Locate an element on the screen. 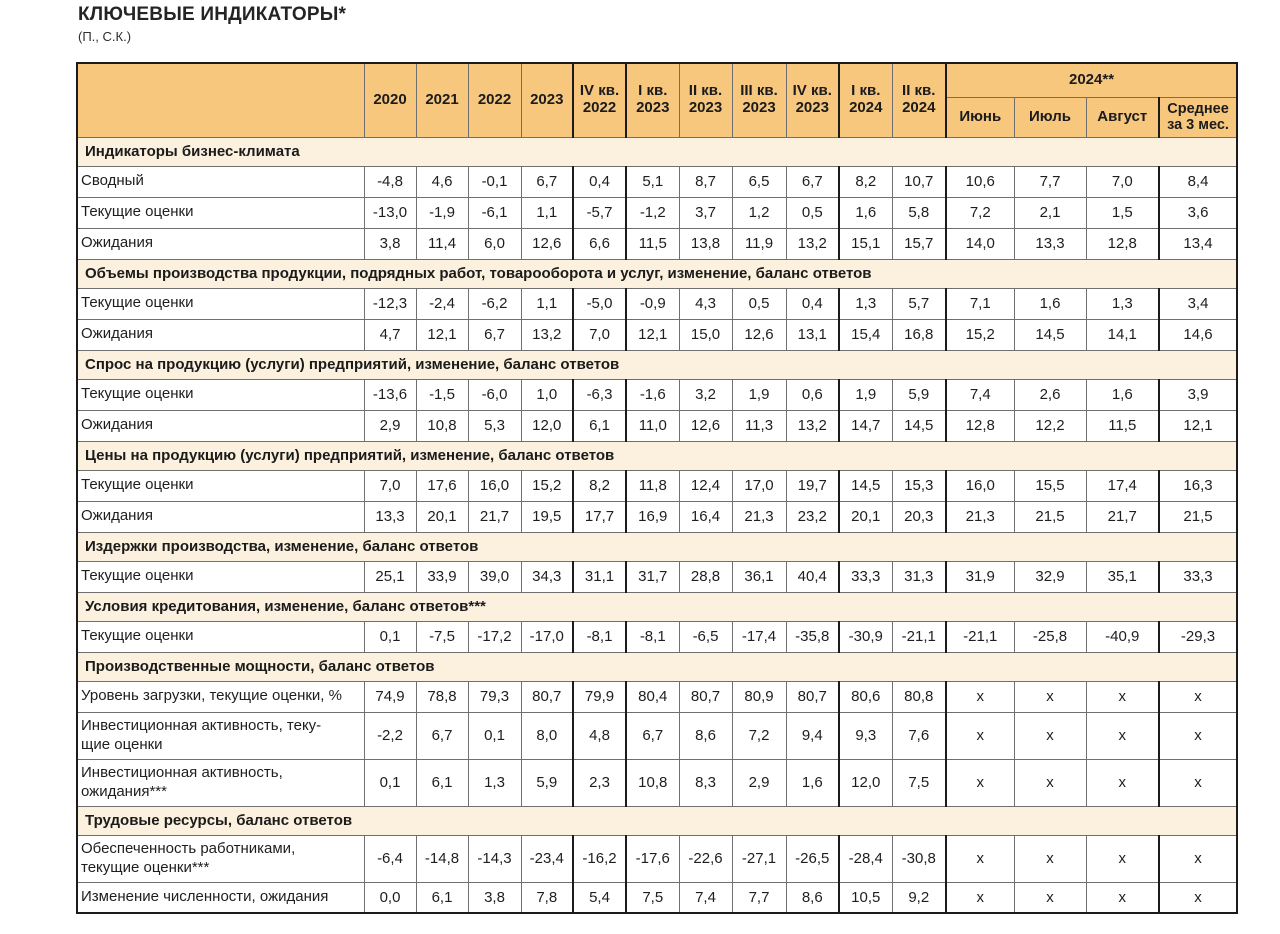 Image resolution: width=1280 pixels, height=934 pixels. value-cell: 3,2 is located at coordinates (705, 394).